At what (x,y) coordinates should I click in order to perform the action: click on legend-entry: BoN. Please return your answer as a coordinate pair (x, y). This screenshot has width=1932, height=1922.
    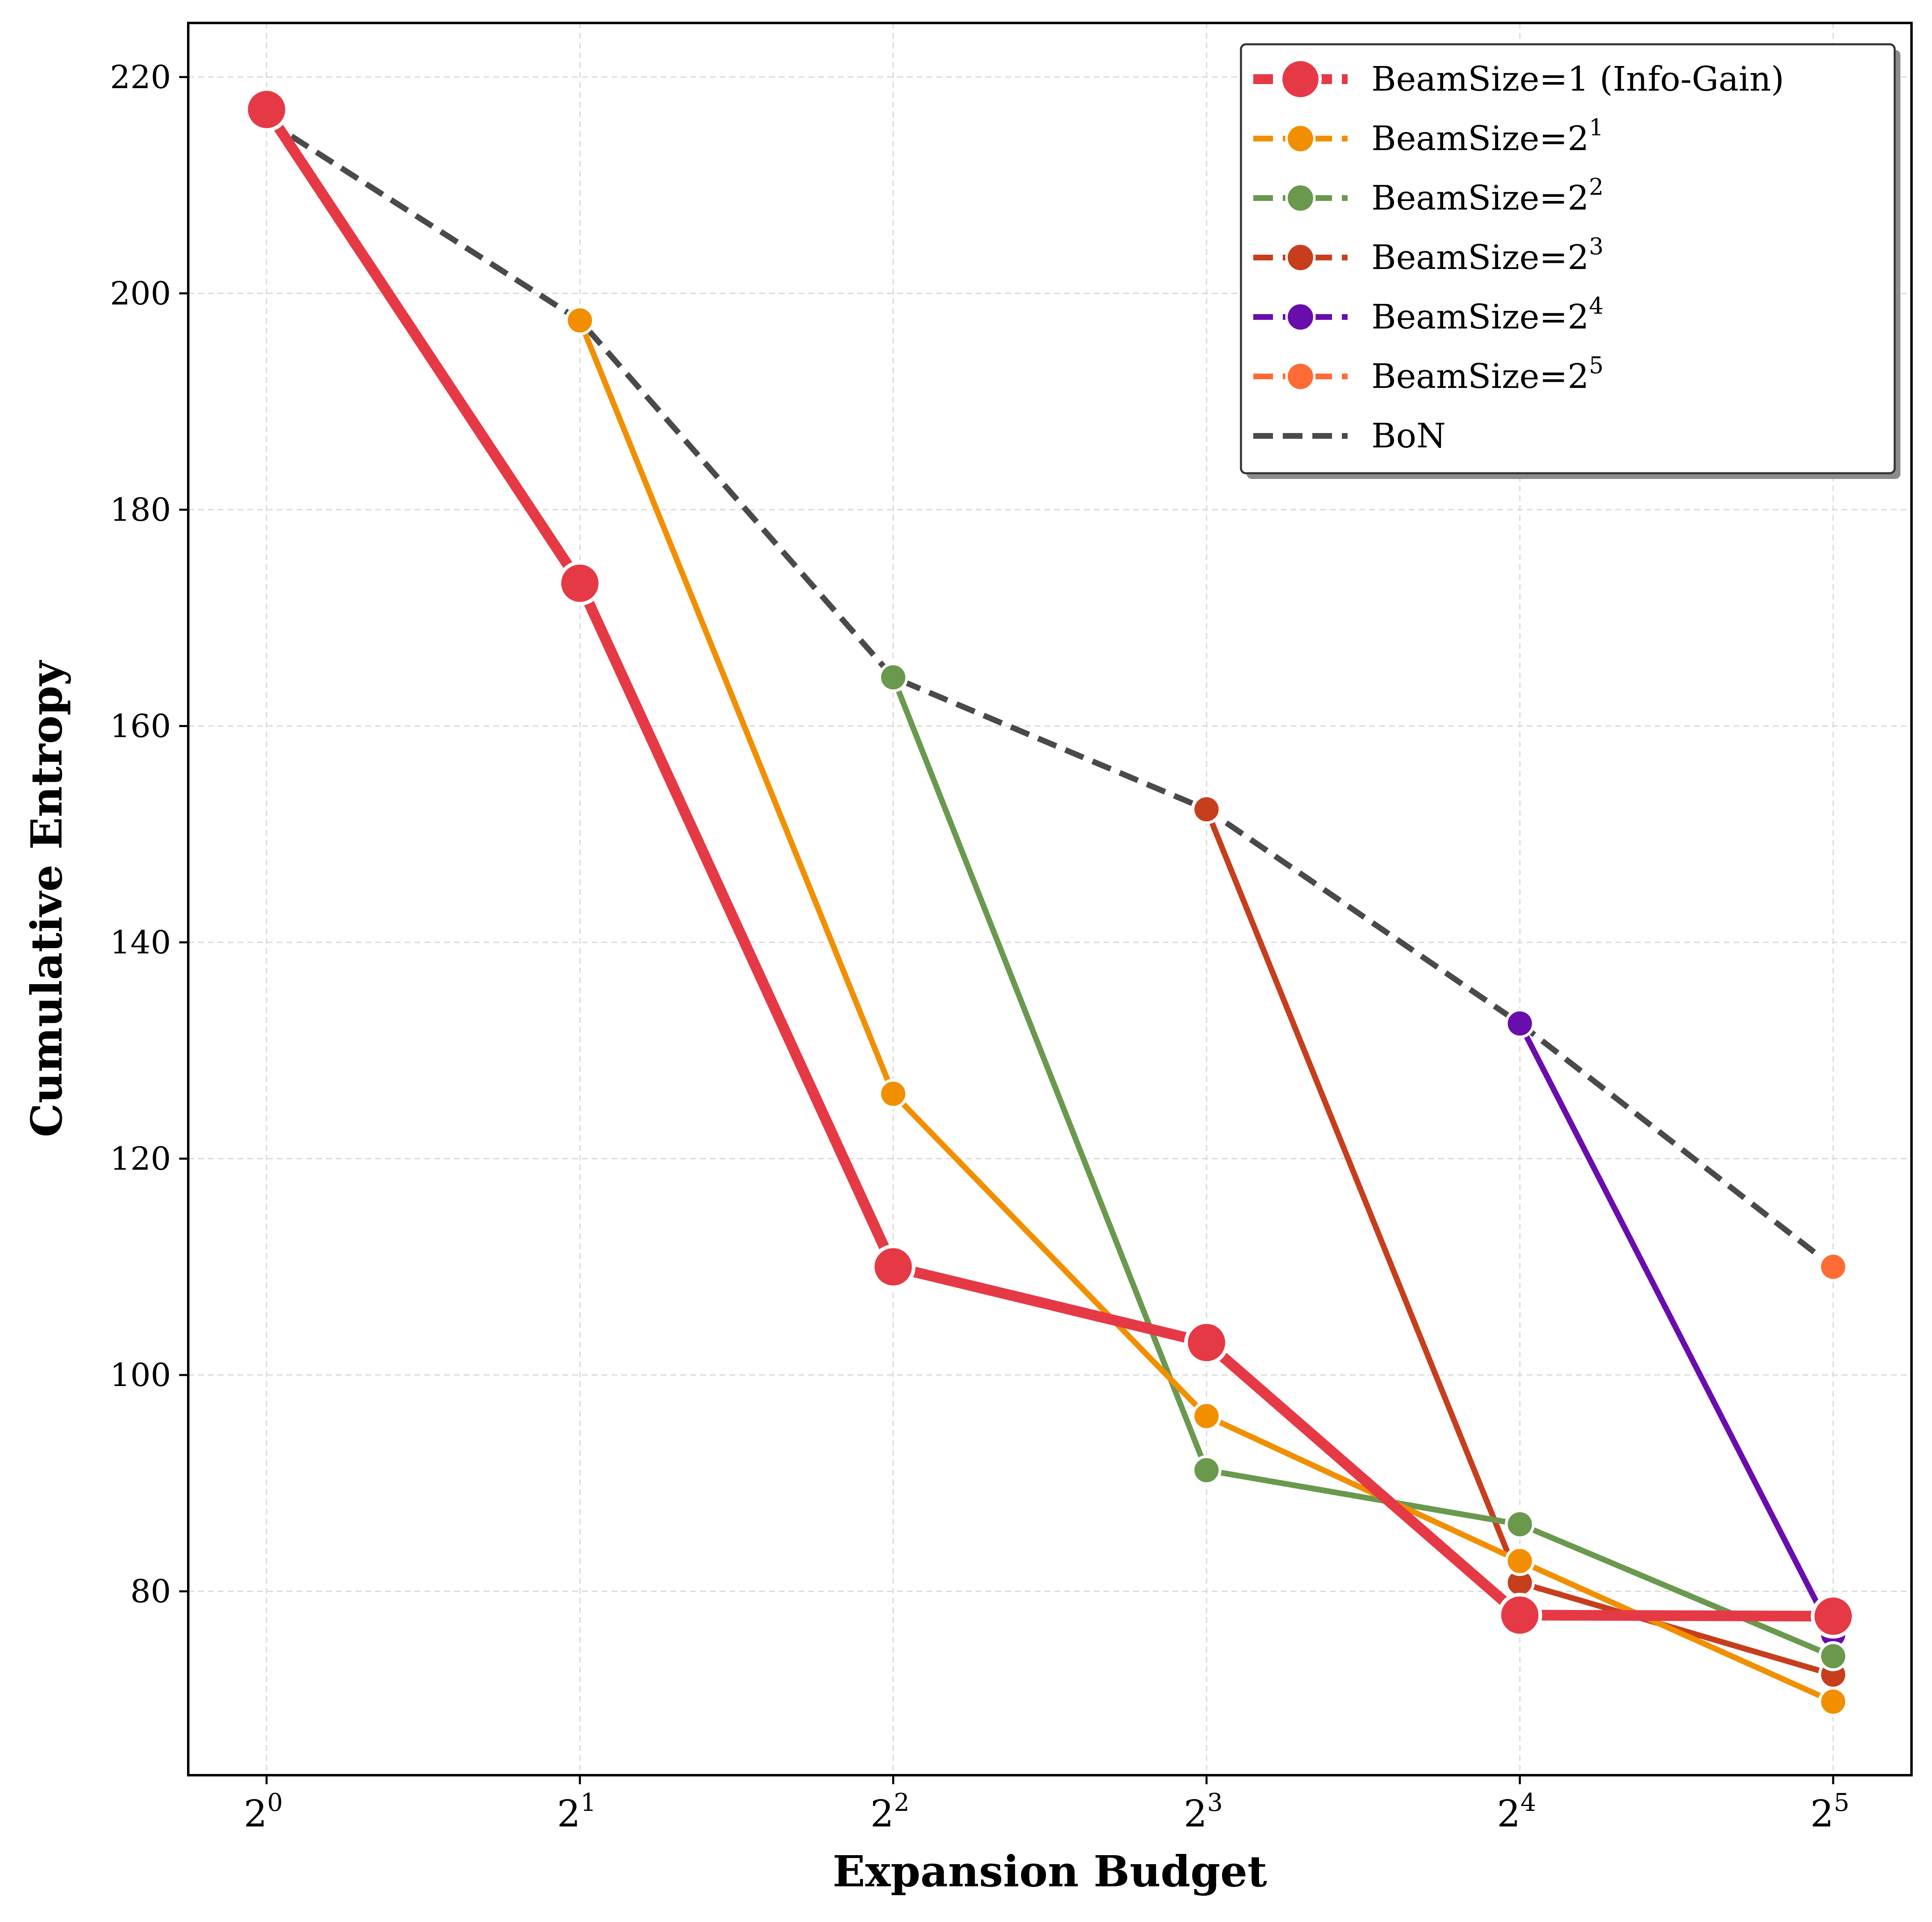
    Looking at the image, I should click on (1349, 437).